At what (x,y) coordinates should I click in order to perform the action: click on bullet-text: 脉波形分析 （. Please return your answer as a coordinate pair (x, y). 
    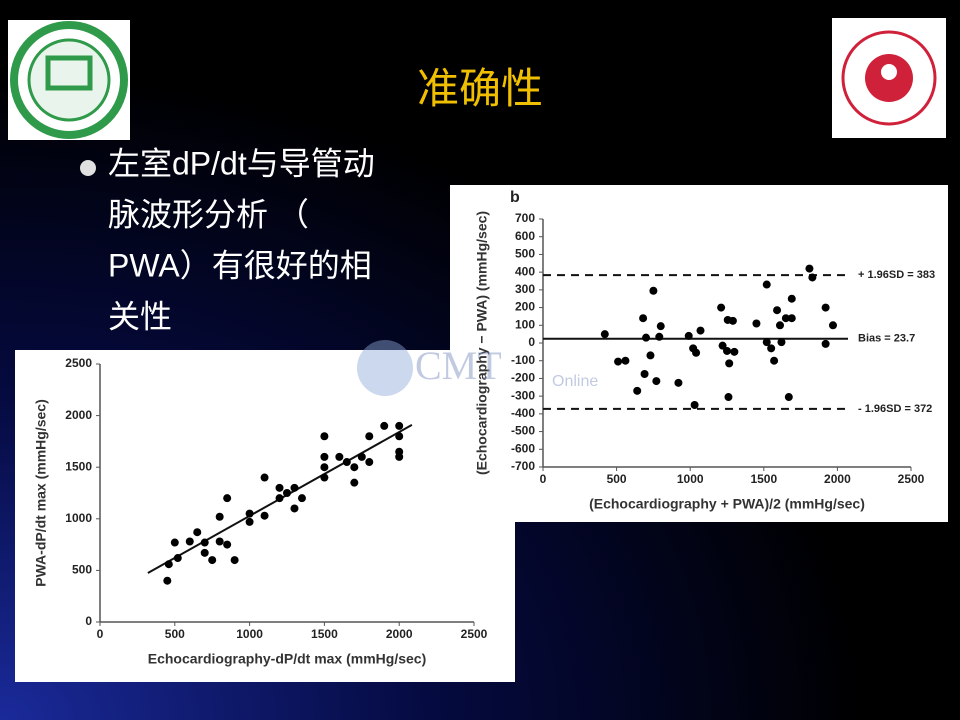
    Looking at the image, I should click on (208, 214).